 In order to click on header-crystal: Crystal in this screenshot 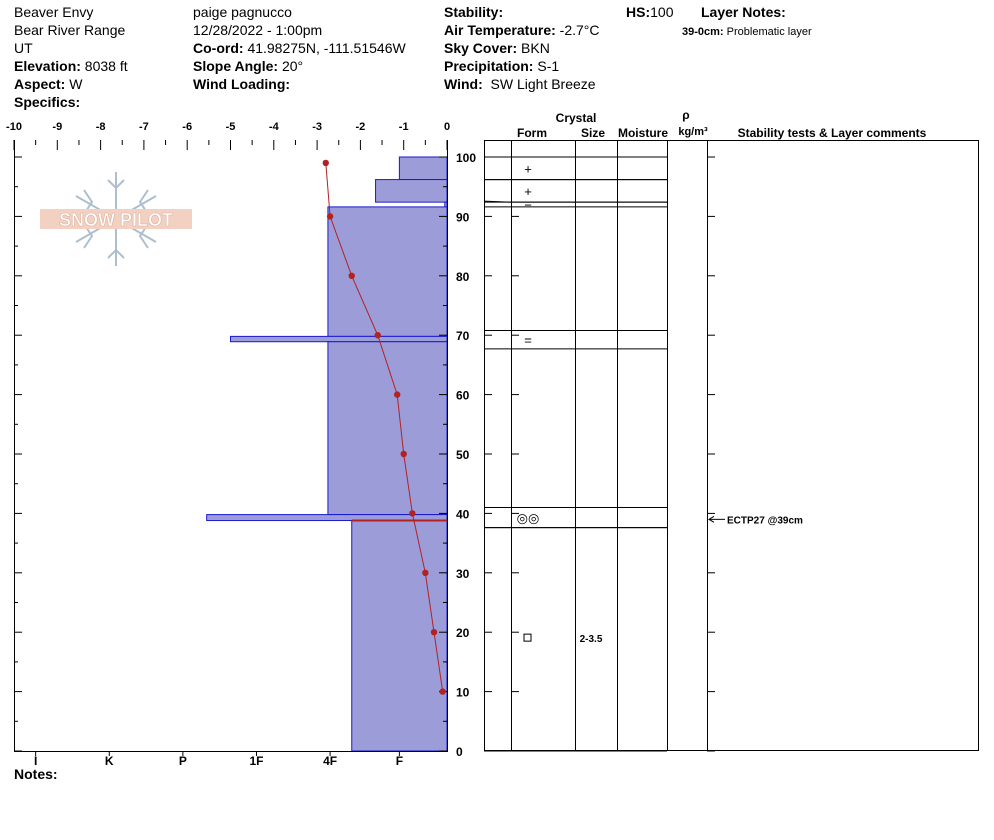, I will do `click(576, 118)`.